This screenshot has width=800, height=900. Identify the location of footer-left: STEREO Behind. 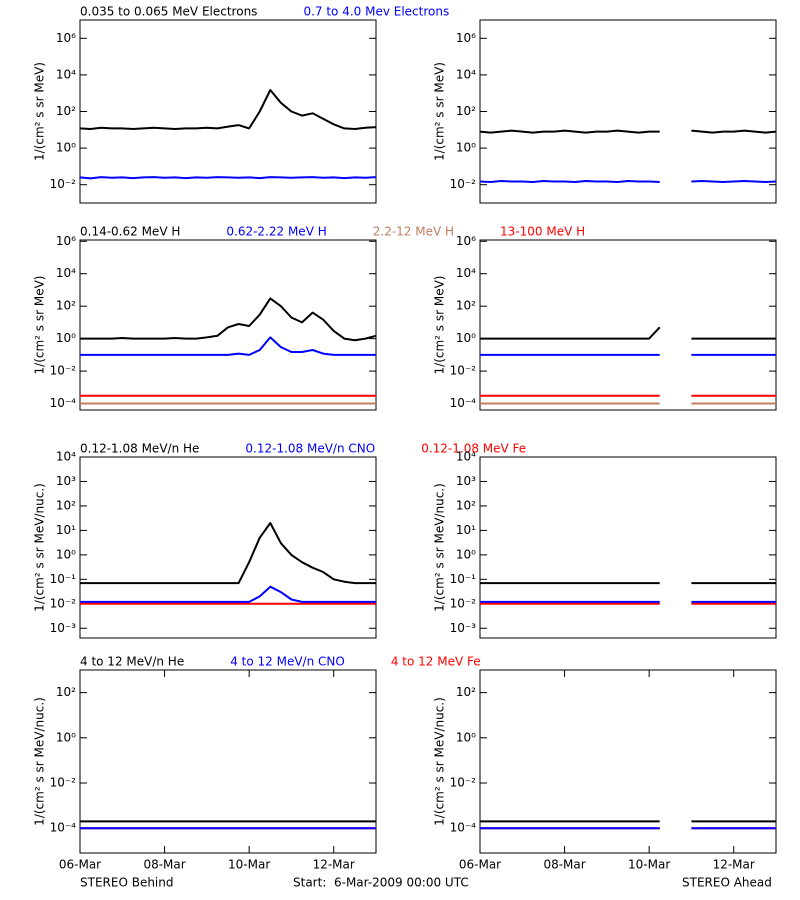
(127, 883).